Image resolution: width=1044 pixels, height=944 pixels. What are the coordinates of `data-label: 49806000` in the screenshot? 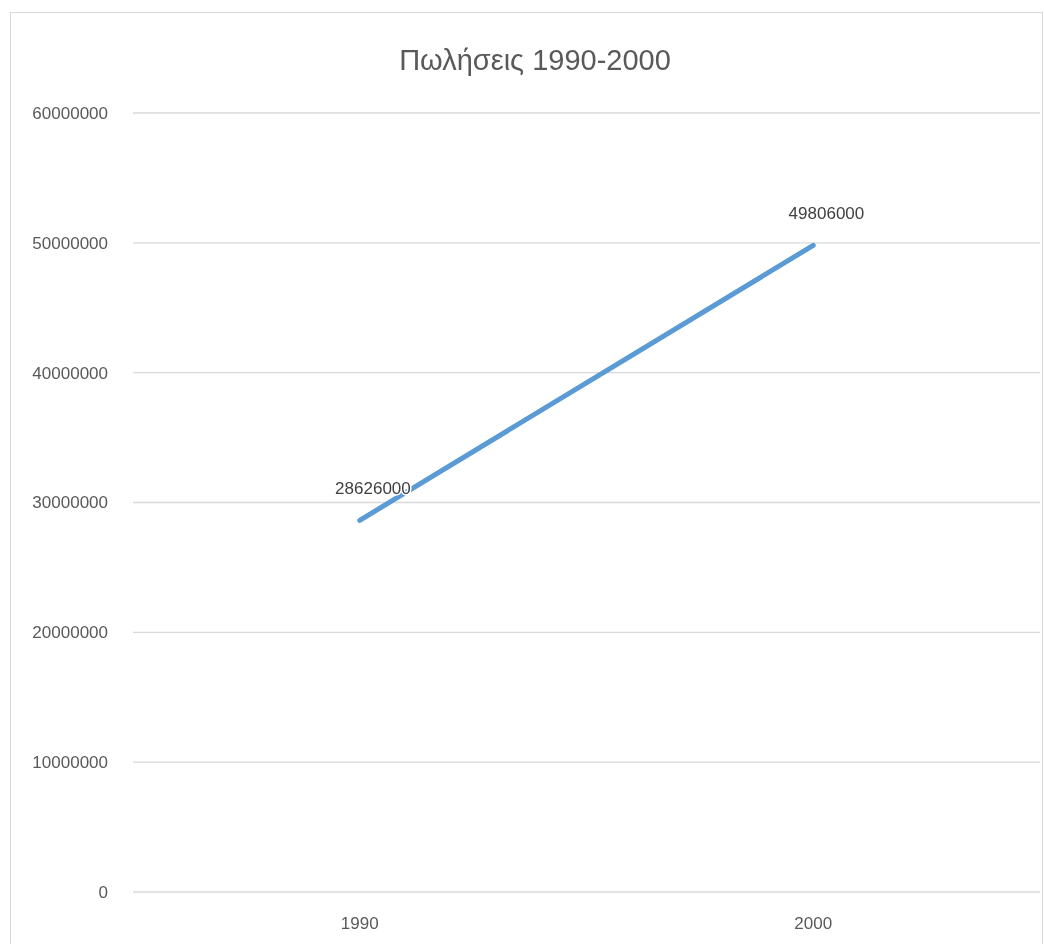 It's located at (826, 214).